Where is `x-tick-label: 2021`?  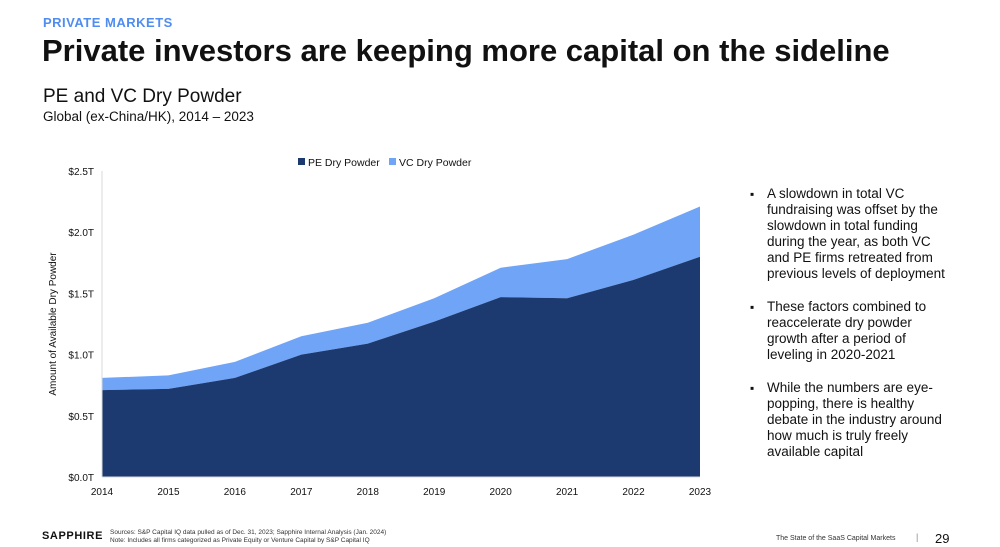
x-tick-label: 2021 is located at coordinates (567, 492).